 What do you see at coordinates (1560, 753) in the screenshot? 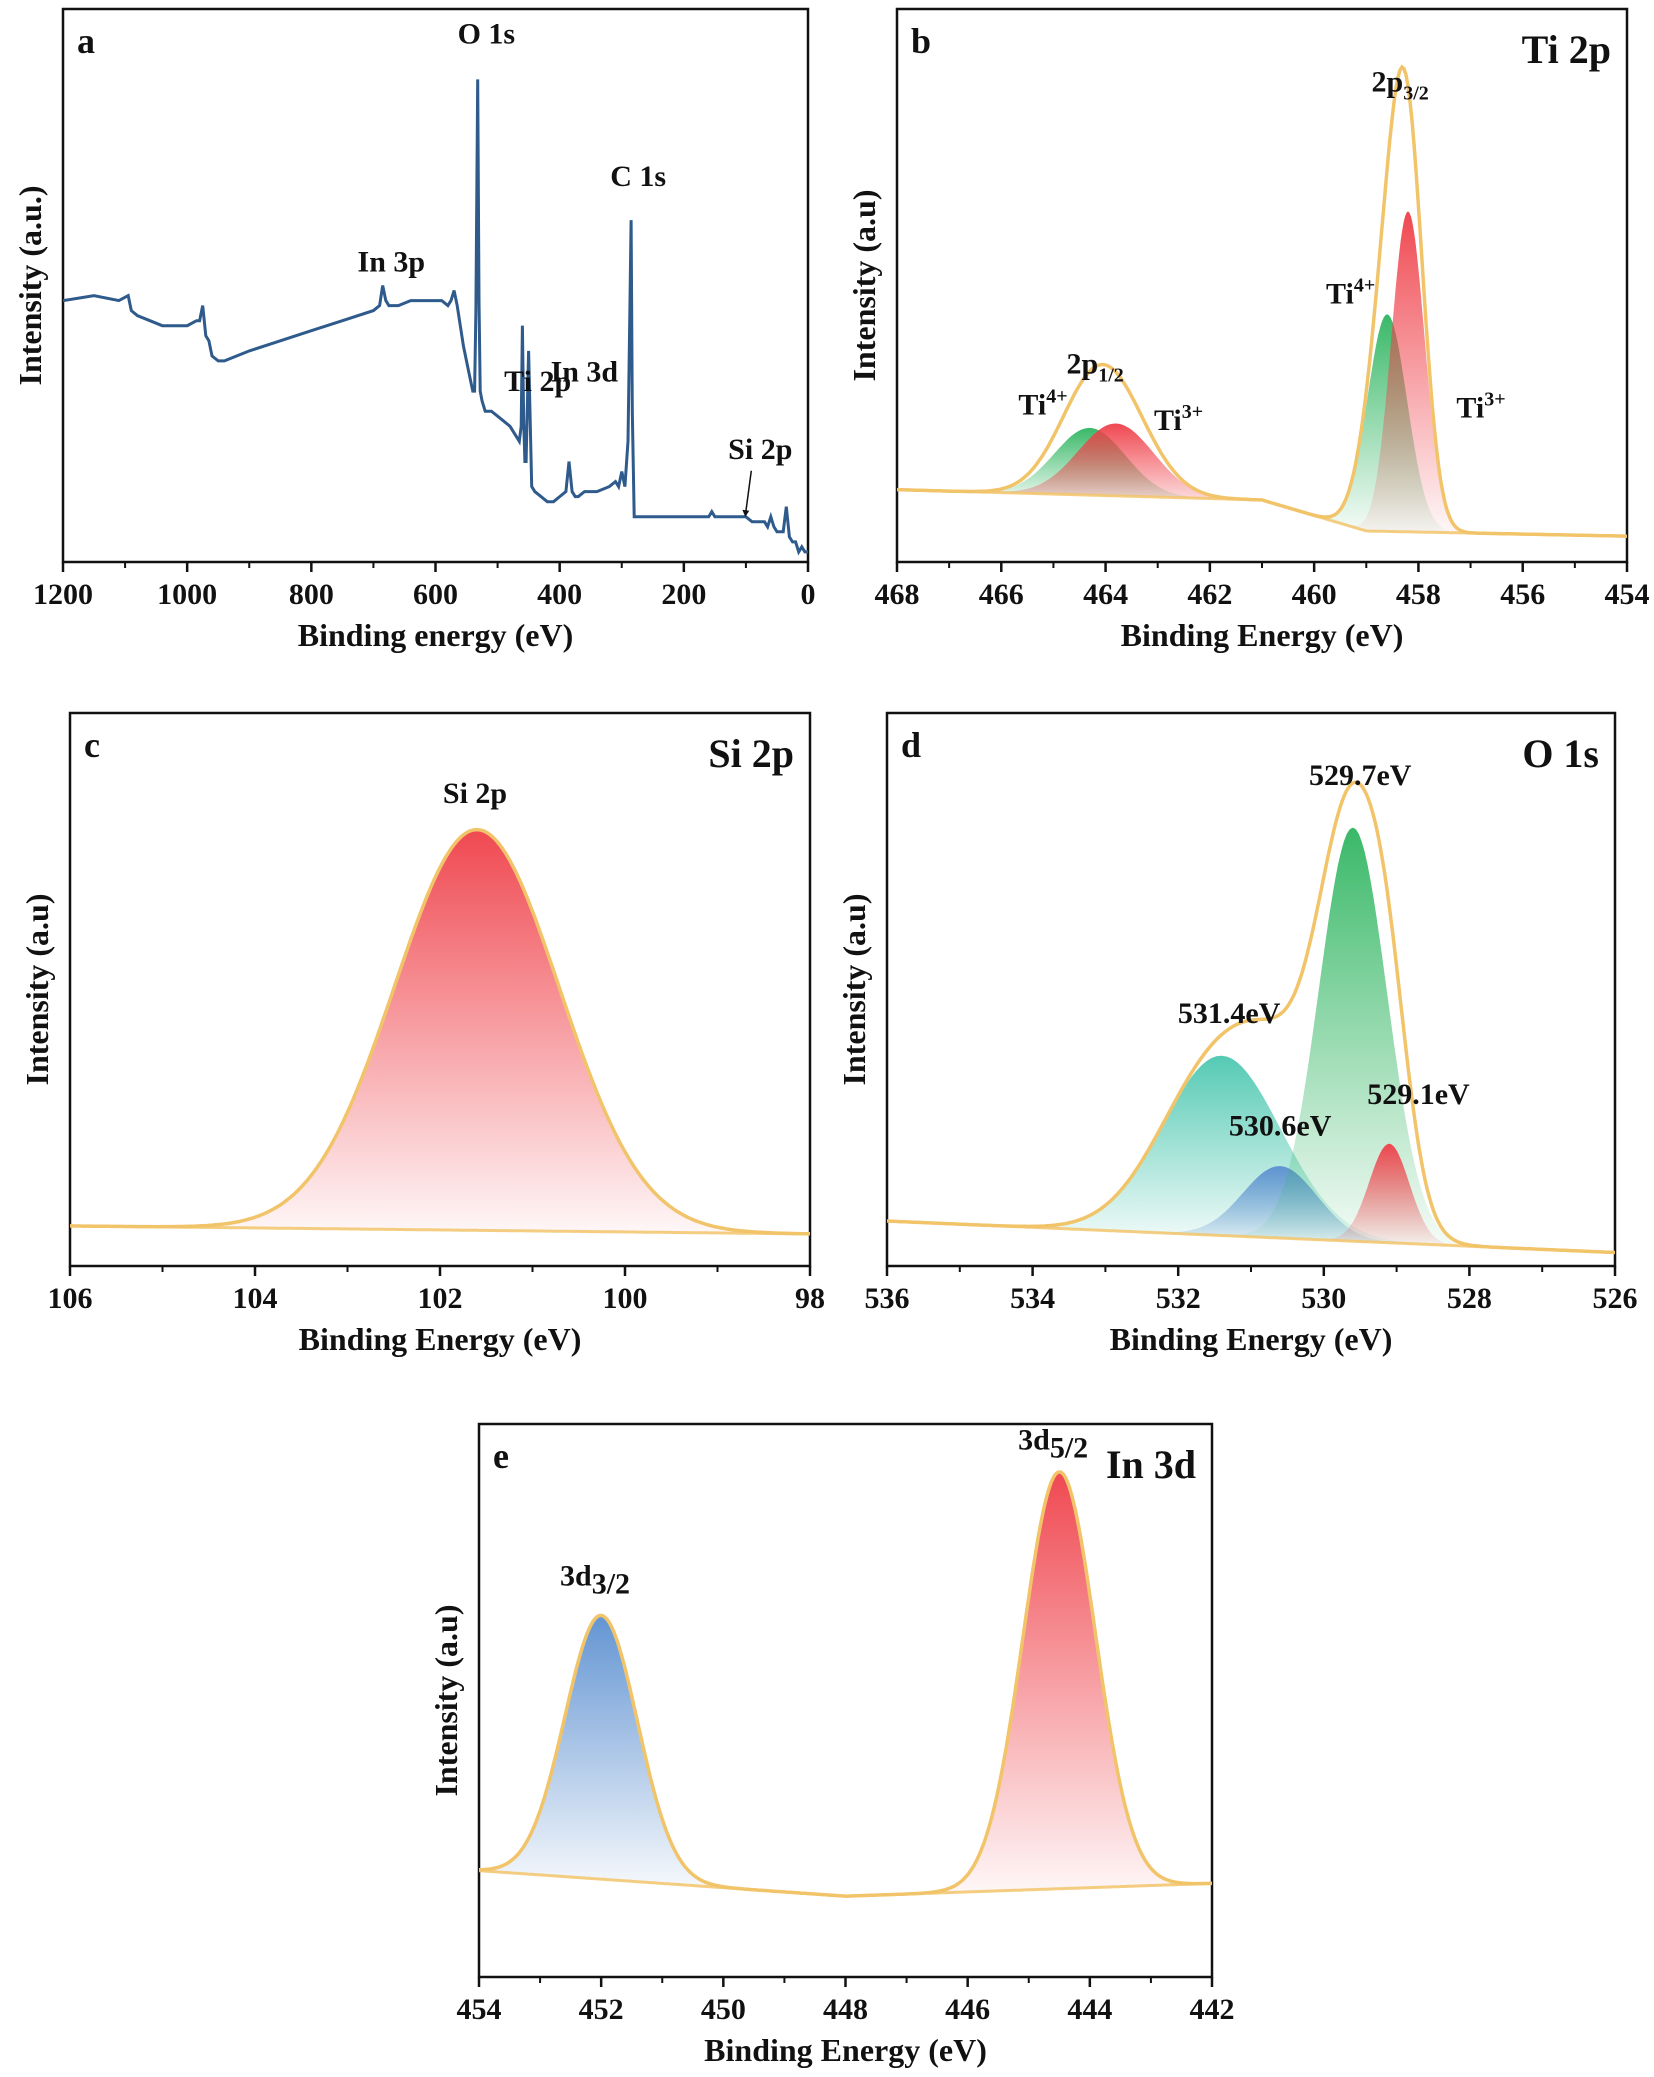
I see `panel-title: O 1s` at bounding box center [1560, 753].